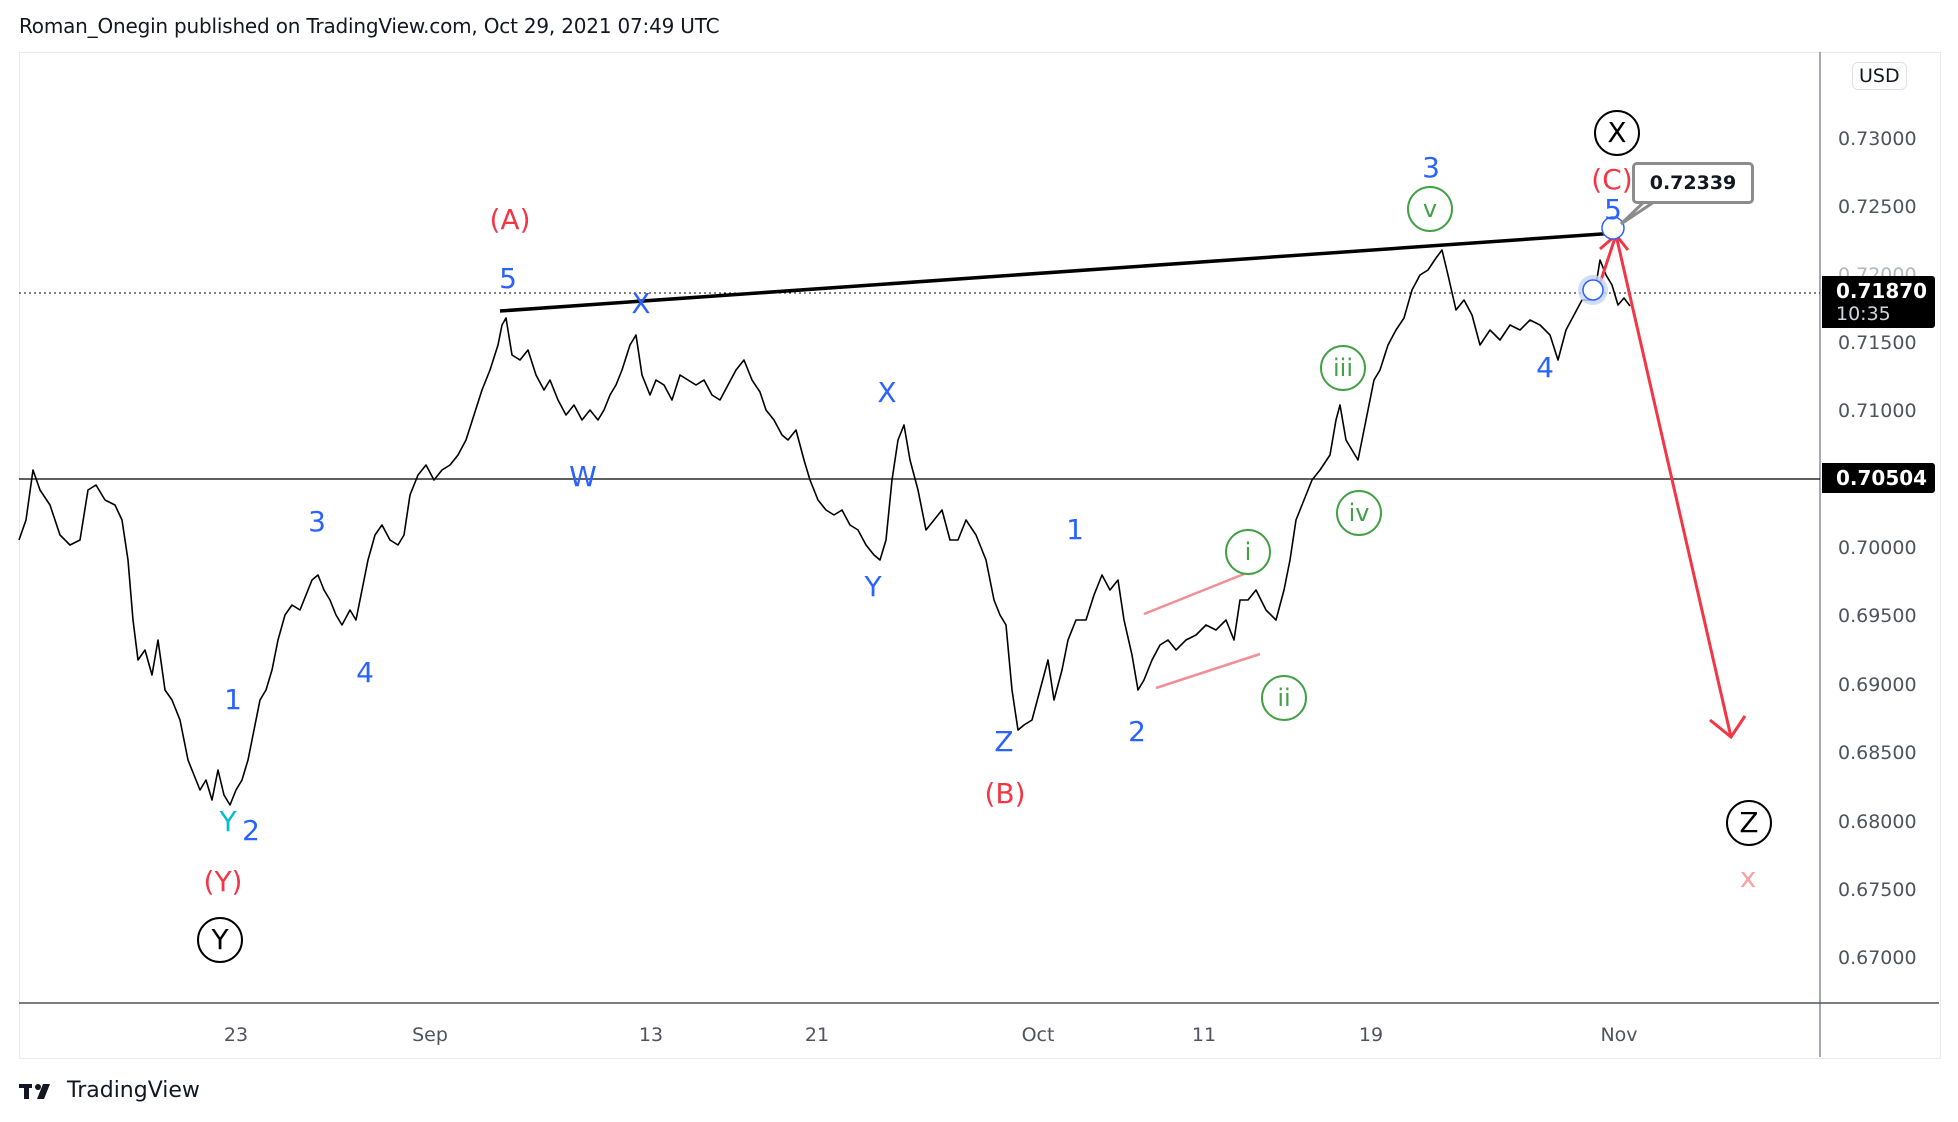 The image size is (1958, 1122). Describe the element at coordinates (1877, 958) in the screenshot. I see `price-tick: 0.67000` at that location.